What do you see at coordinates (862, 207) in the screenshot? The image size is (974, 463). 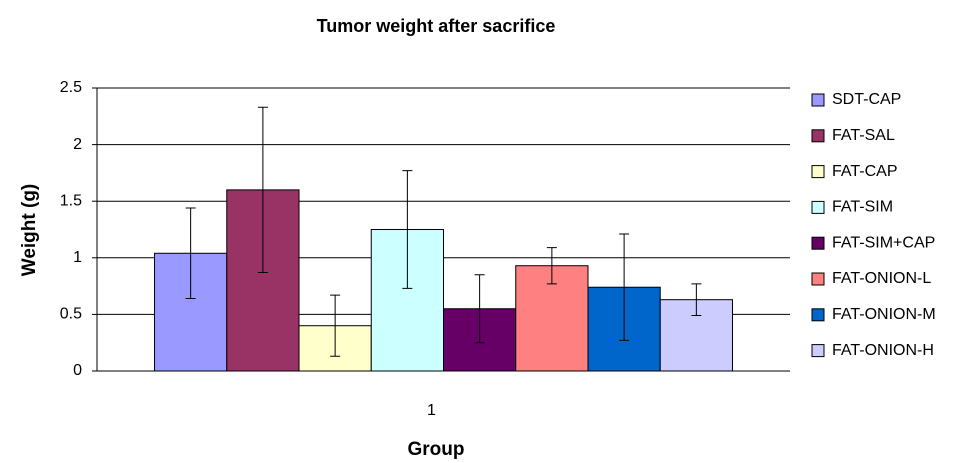 I see `legend-label: FAT-SIM` at bounding box center [862, 207].